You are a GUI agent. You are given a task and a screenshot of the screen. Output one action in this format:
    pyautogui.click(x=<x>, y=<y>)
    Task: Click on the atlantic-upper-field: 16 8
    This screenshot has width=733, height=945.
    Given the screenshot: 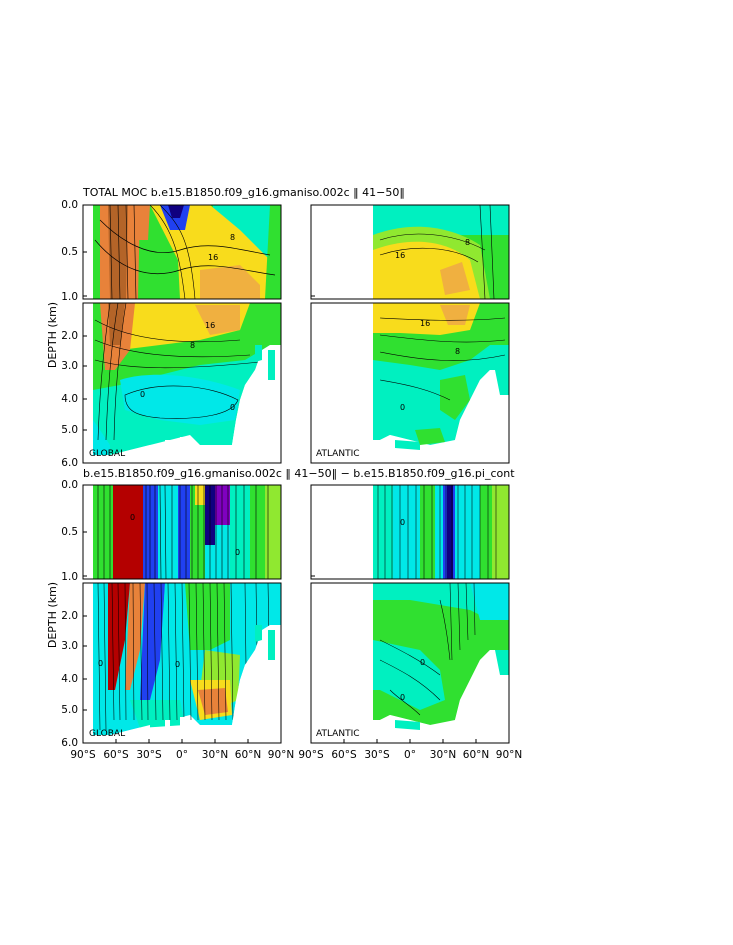 What is the action you would take?
    pyautogui.click(x=410, y=252)
    